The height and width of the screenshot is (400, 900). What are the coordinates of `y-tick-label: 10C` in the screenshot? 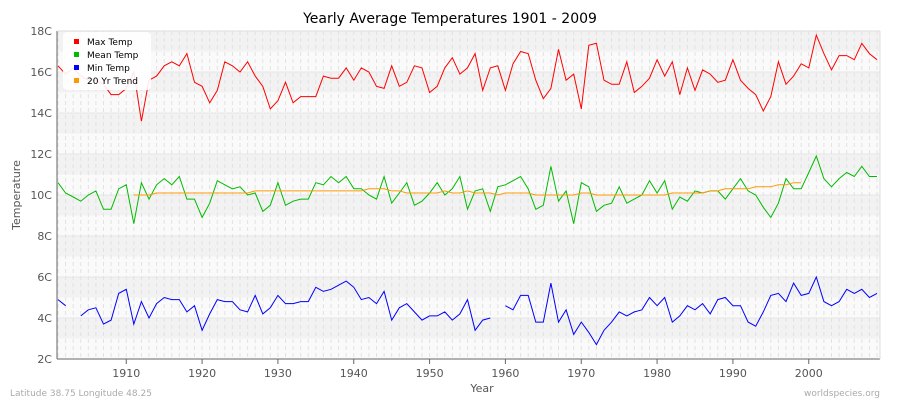 It's located at (41, 195).